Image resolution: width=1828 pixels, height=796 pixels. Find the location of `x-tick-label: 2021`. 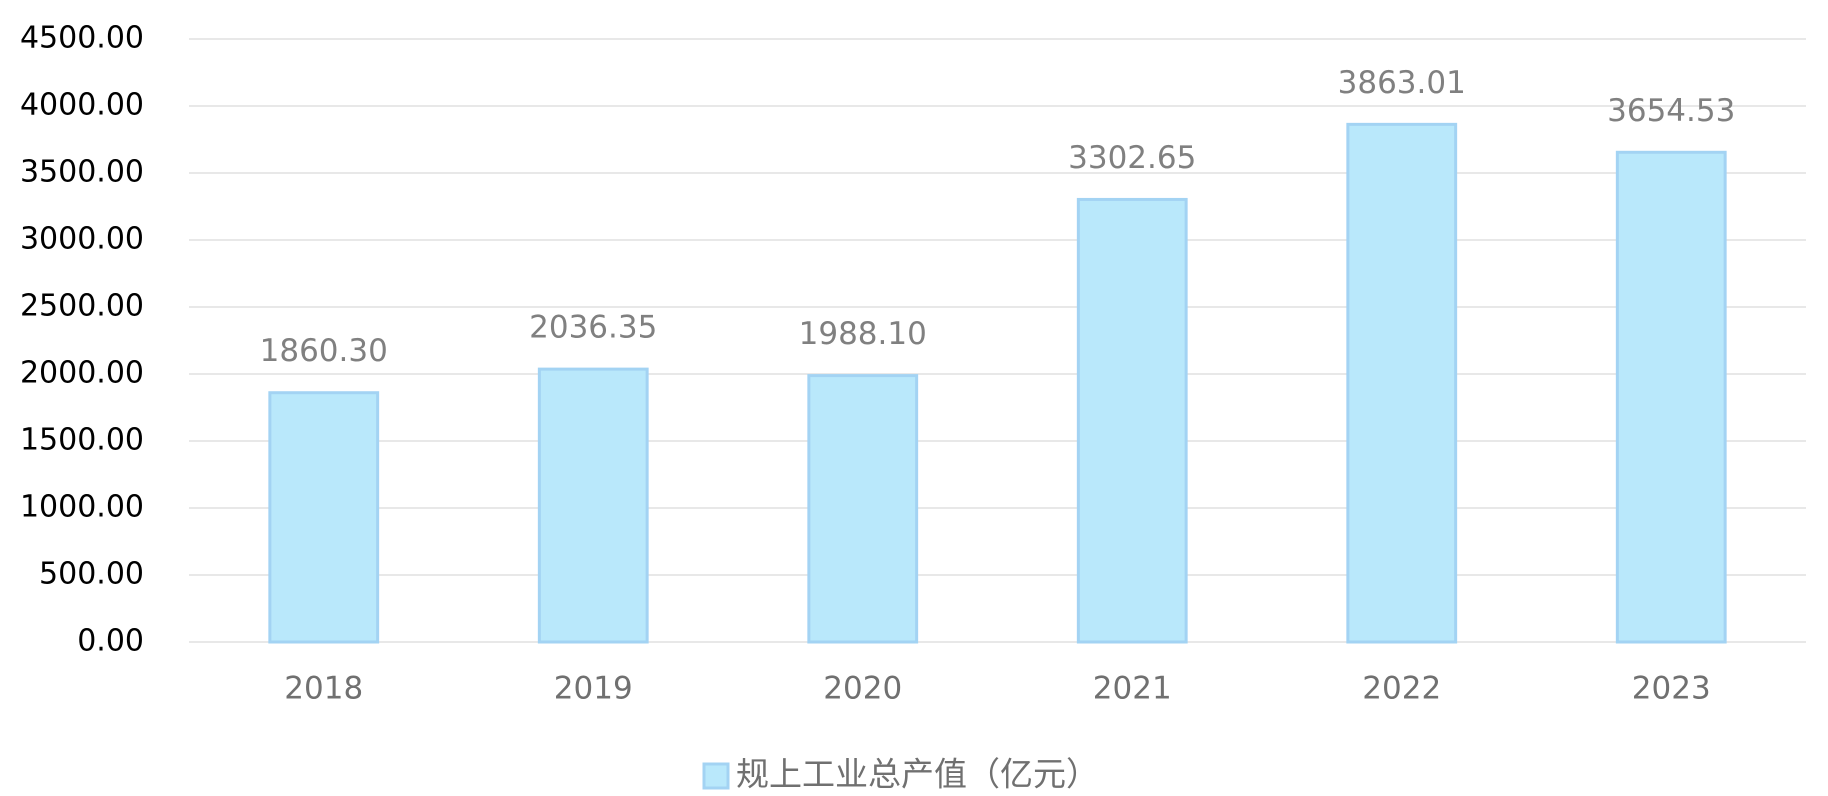

x-tick-label: 2021 is located at coordinates (1132, 689).